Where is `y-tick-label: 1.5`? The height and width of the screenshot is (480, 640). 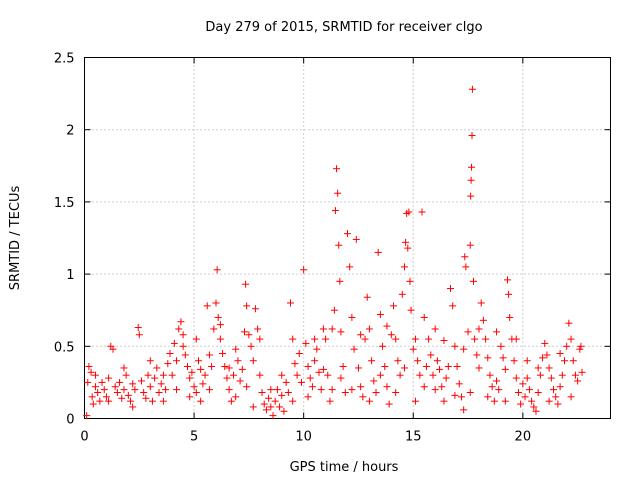
y-tick-label: 1.5 is located at coordinates (64, 203).